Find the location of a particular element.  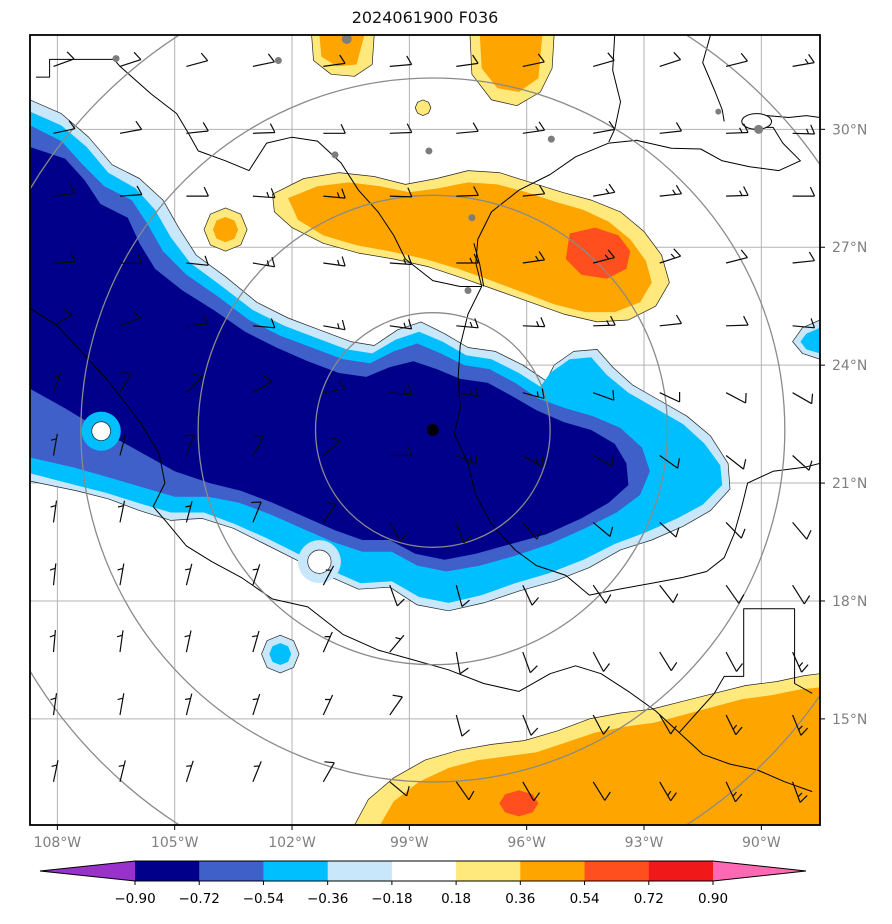

colorbar-under-arrow is located at coordinates (87, 871).